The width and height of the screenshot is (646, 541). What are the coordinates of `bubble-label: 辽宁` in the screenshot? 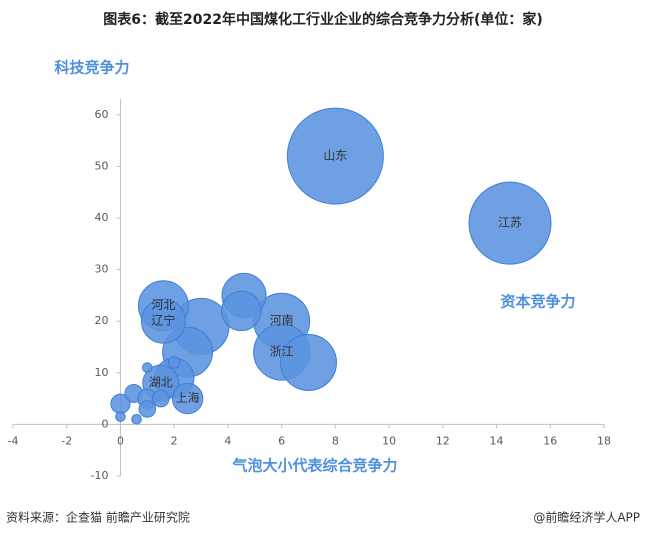 It's located at (163, 320).